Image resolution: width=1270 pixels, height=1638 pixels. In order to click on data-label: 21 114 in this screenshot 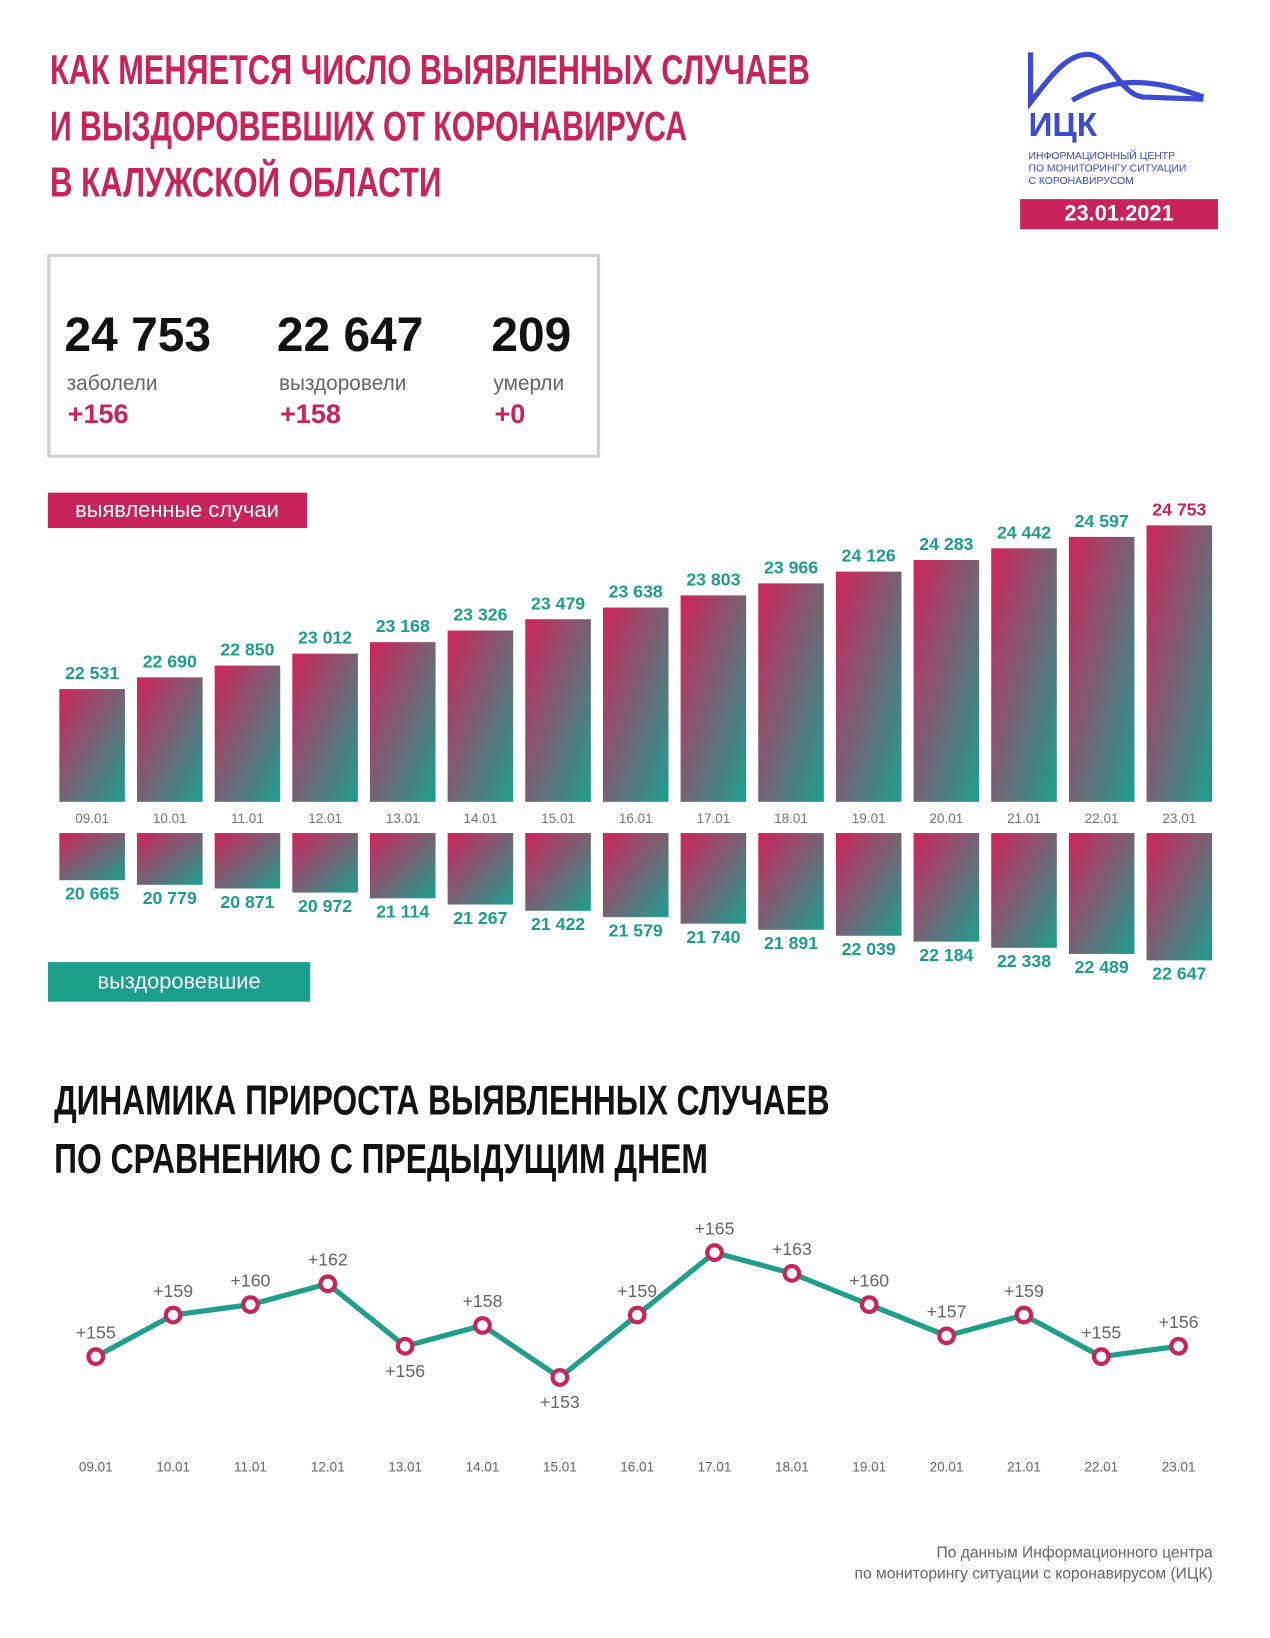, I will do `click(402, 912)`.